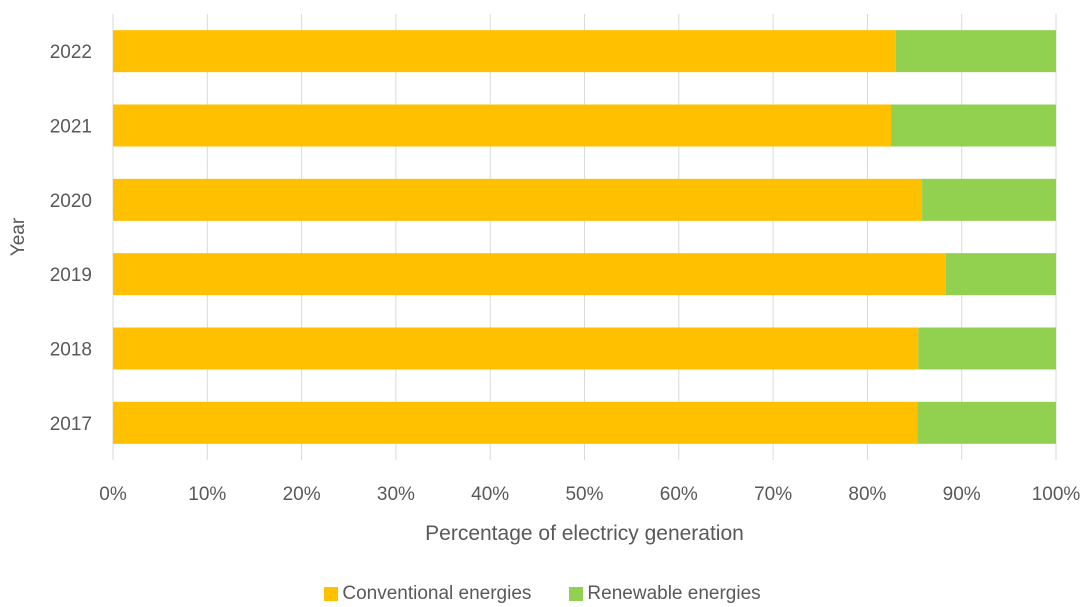 The image size is (1085, 607). I want to click on y-tick-label: 2021, so click(71, 127).